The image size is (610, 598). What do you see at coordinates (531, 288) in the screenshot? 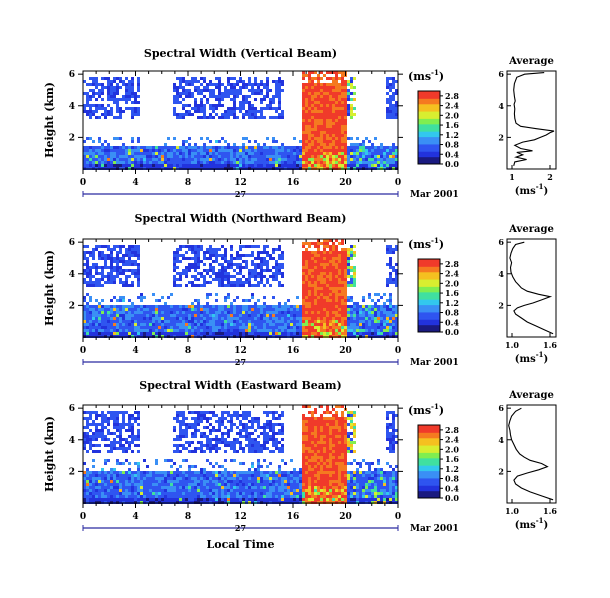
I see `average-frame` at bounding box center [531, 288].